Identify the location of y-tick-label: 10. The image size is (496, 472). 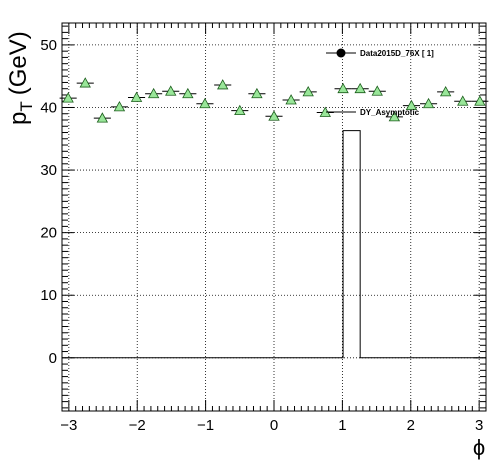
(48, 295).